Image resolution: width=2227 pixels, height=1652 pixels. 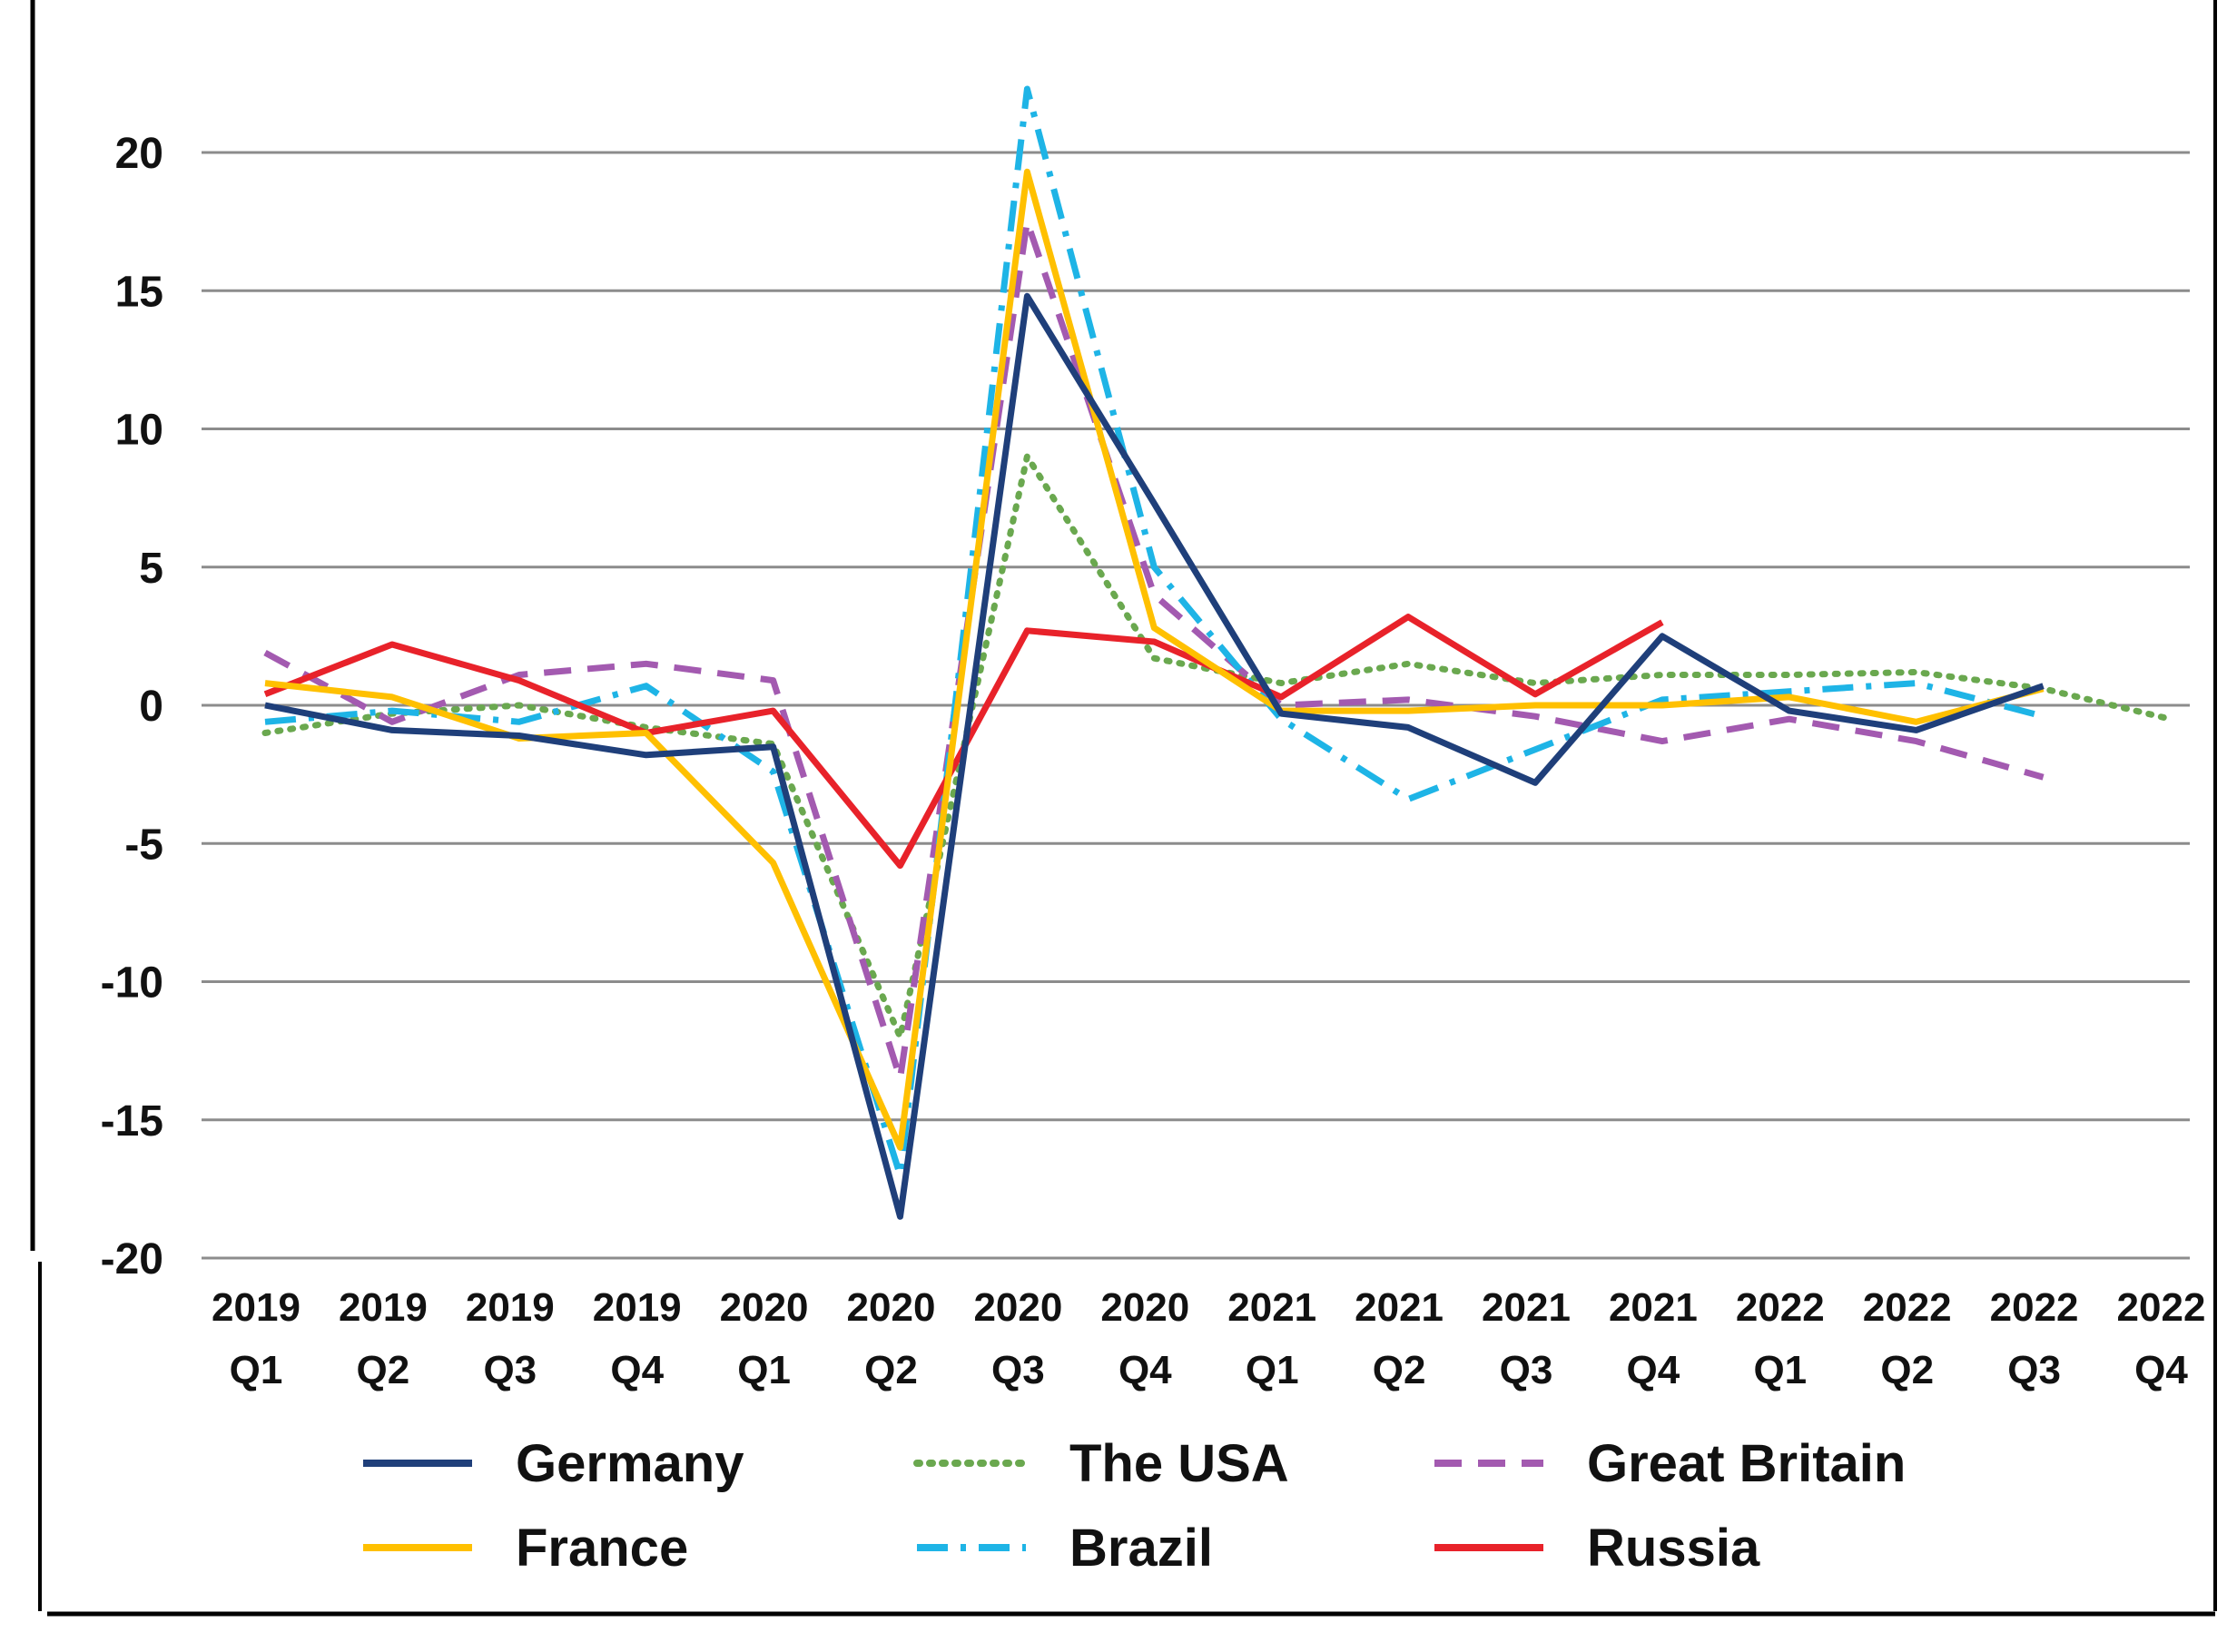 What do you see at coordinates (139, 431) in the screenshot?
I see `y-tick-label: 10` at bounding box center [139, 431].